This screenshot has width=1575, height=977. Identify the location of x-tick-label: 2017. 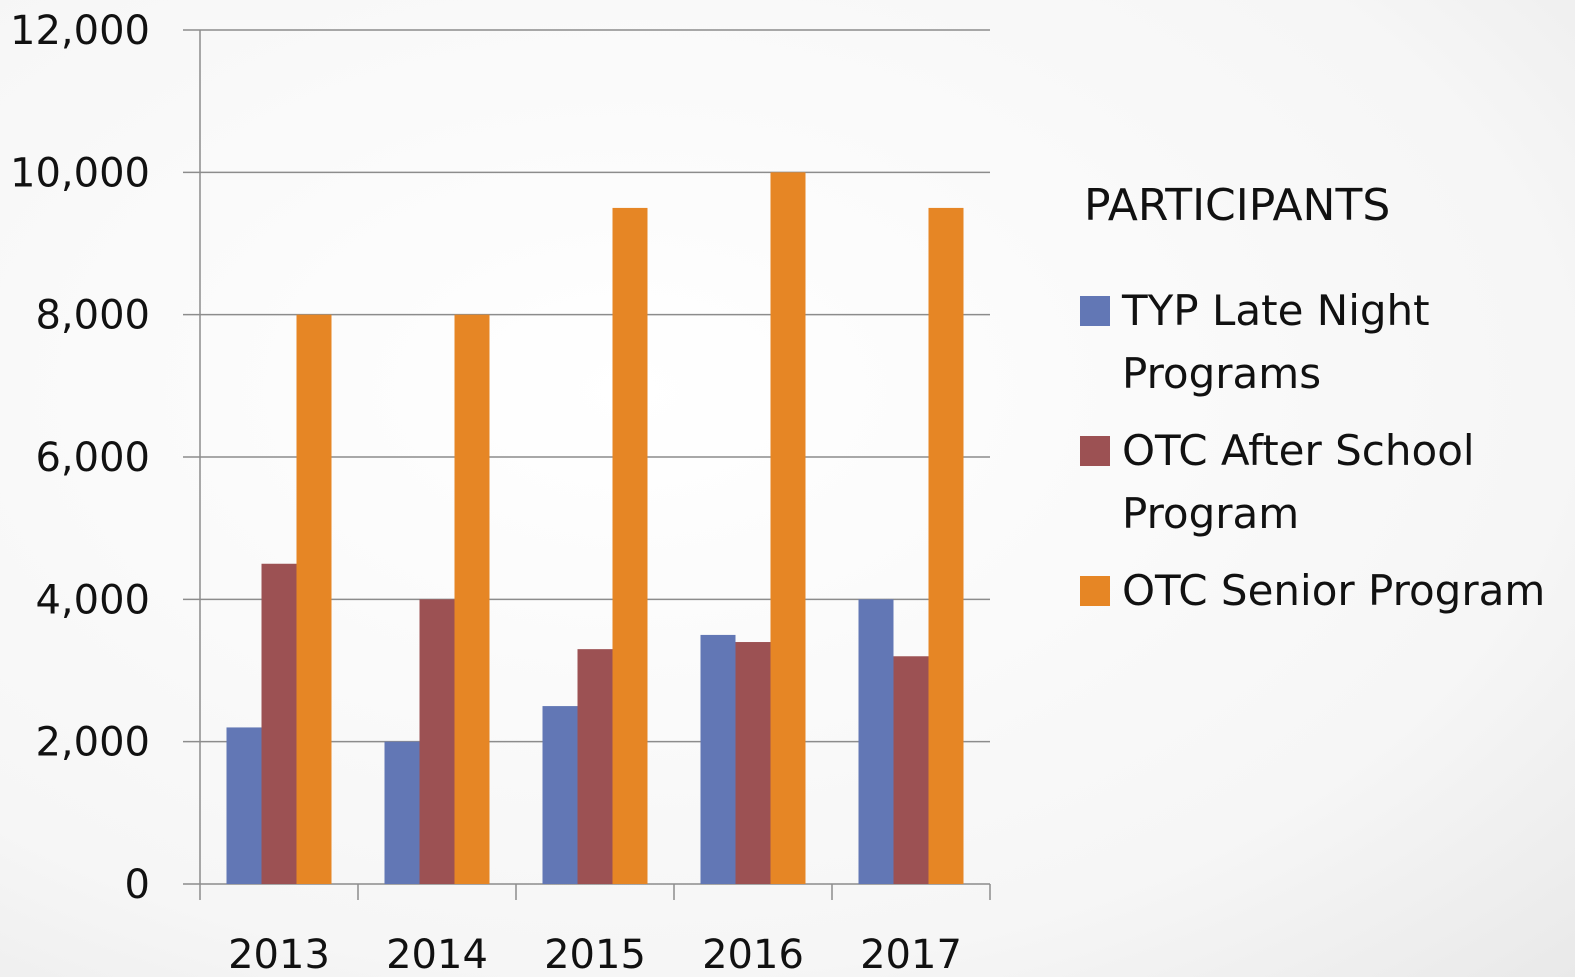
(911, 954).